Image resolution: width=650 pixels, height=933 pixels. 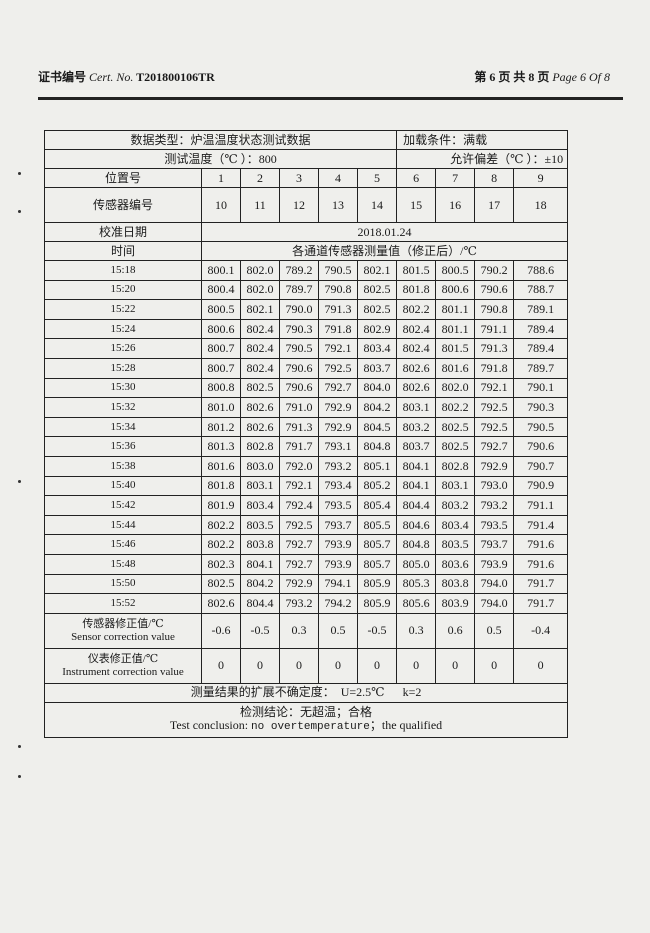 I want to click on sensor-correction-cell: 0.6, so click(x=455, y=630).